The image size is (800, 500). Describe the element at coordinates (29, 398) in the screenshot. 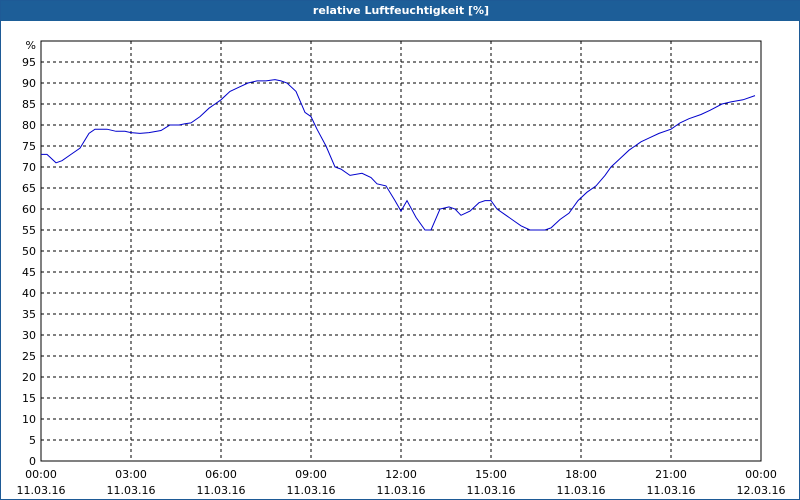

I see `y-tick-label: 15` at that location.